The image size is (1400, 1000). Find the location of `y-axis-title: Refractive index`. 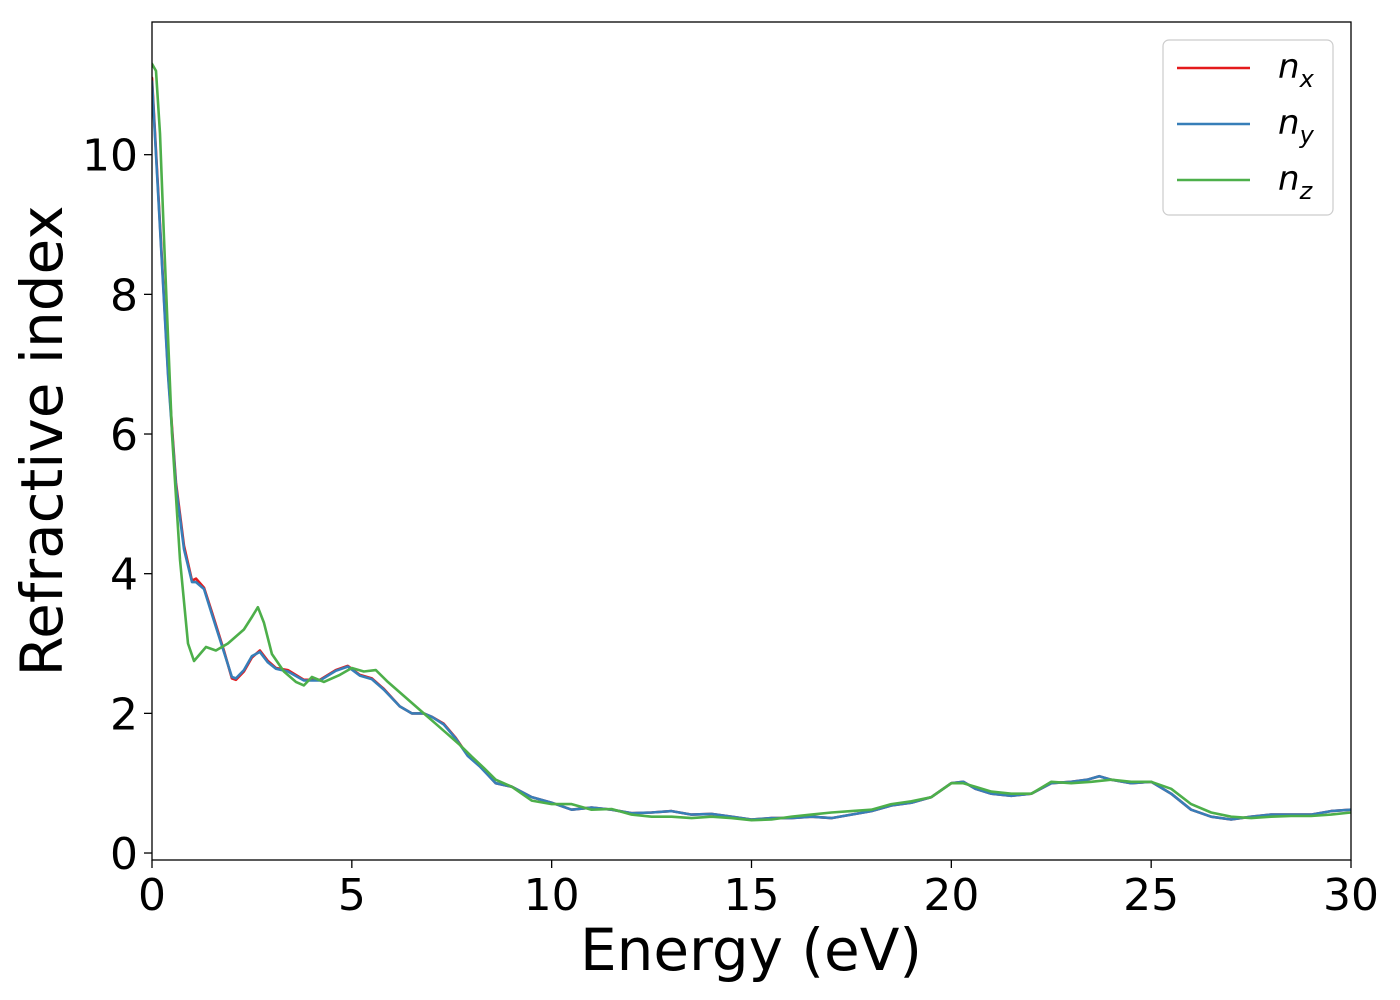

y-axis-title: Refractive index is located at coordinates (42, 440).